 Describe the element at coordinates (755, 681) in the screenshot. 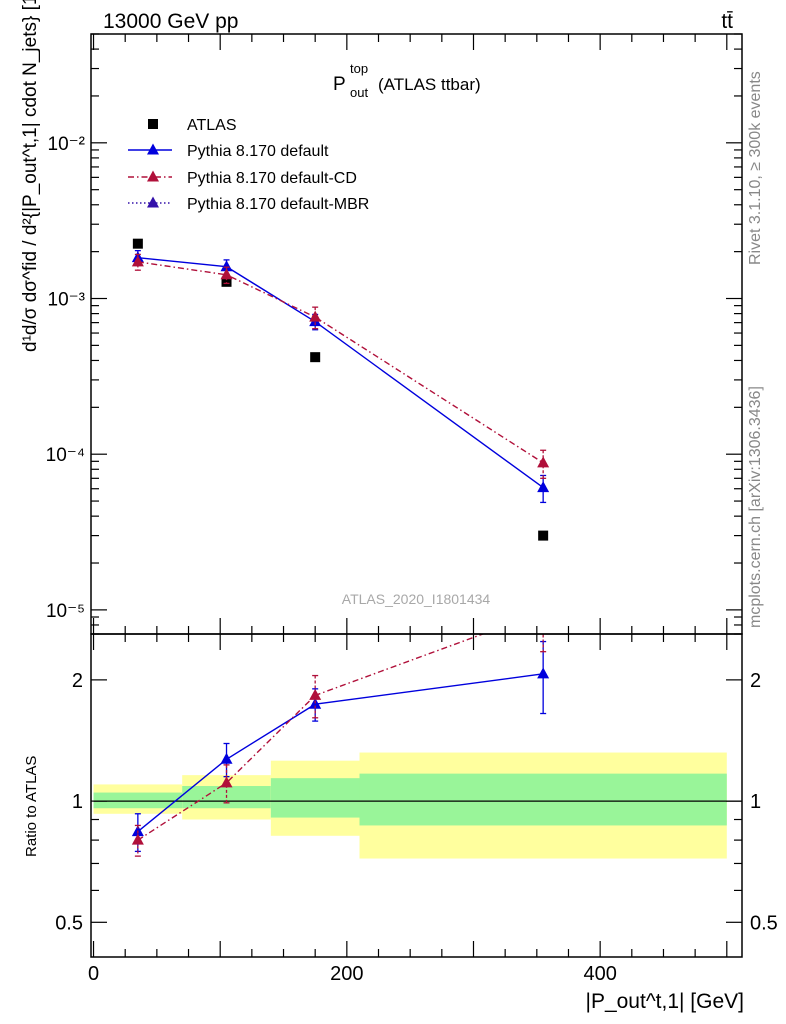

I see `ratio-y-tick-label-right: 2` at that location.